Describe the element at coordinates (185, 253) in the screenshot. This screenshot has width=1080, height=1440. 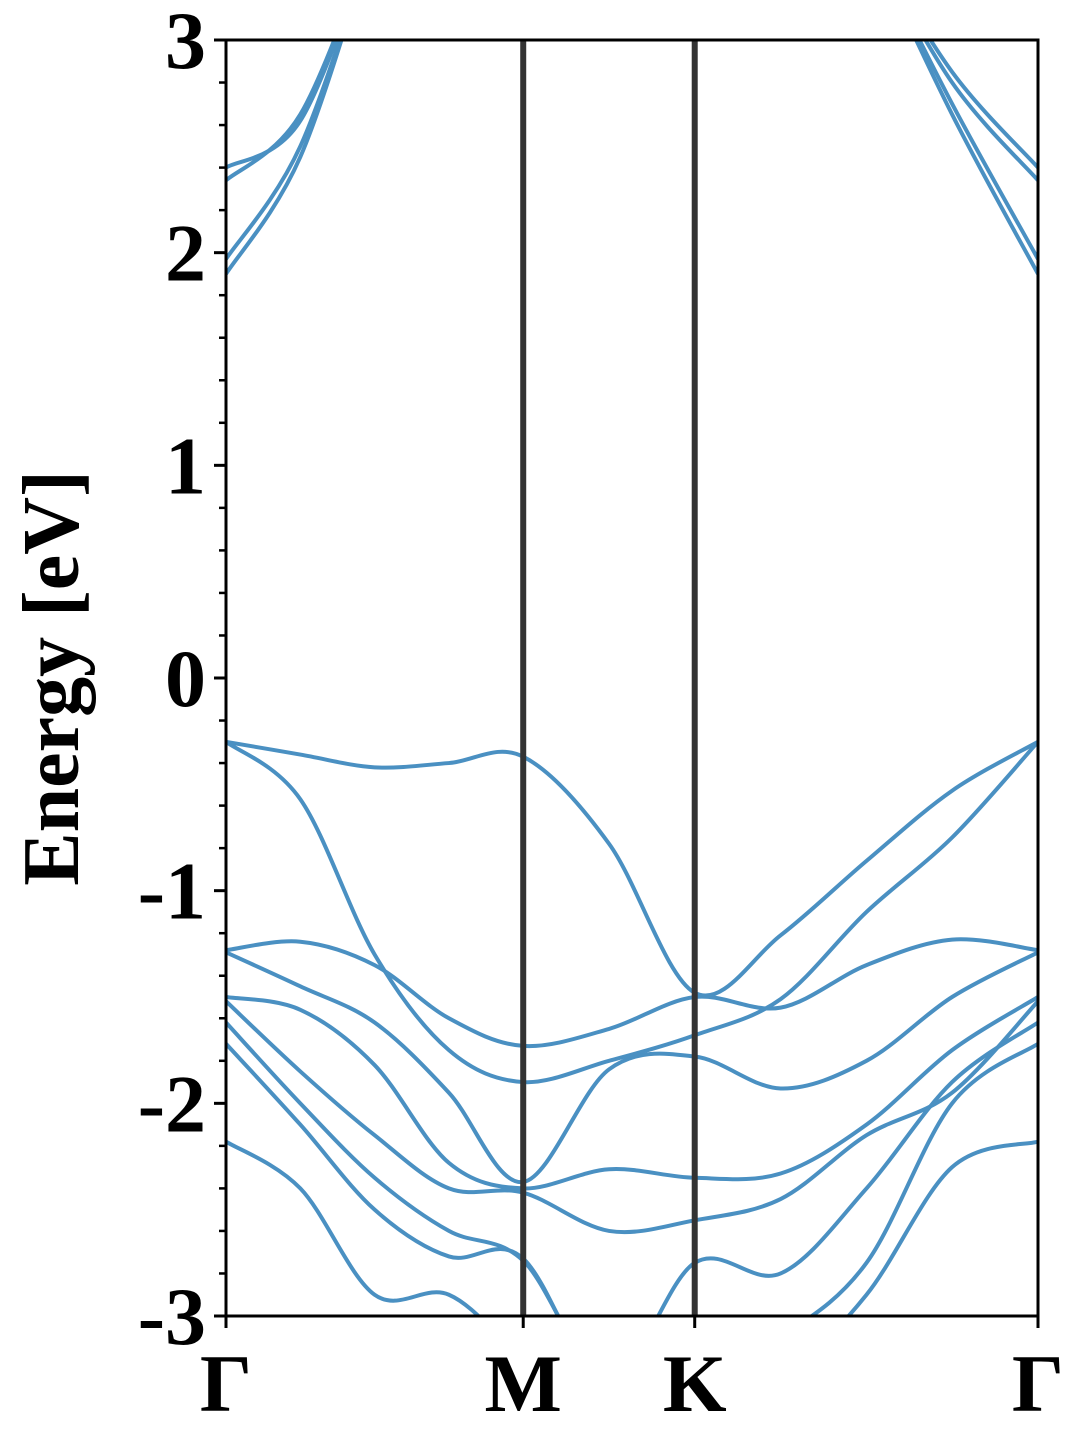
I see `y-tick-label: 2` at that location.